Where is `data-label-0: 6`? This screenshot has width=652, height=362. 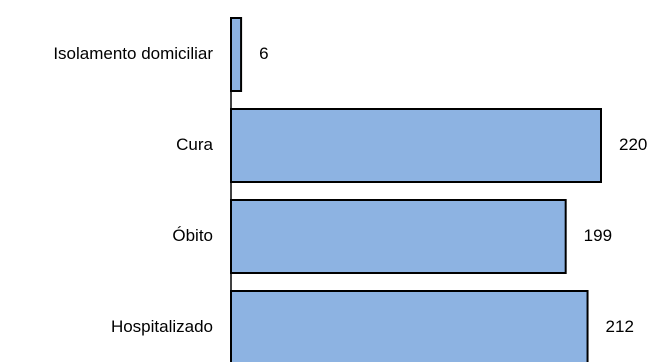
data-label-0: 6 is located at coordinates (263, 53).